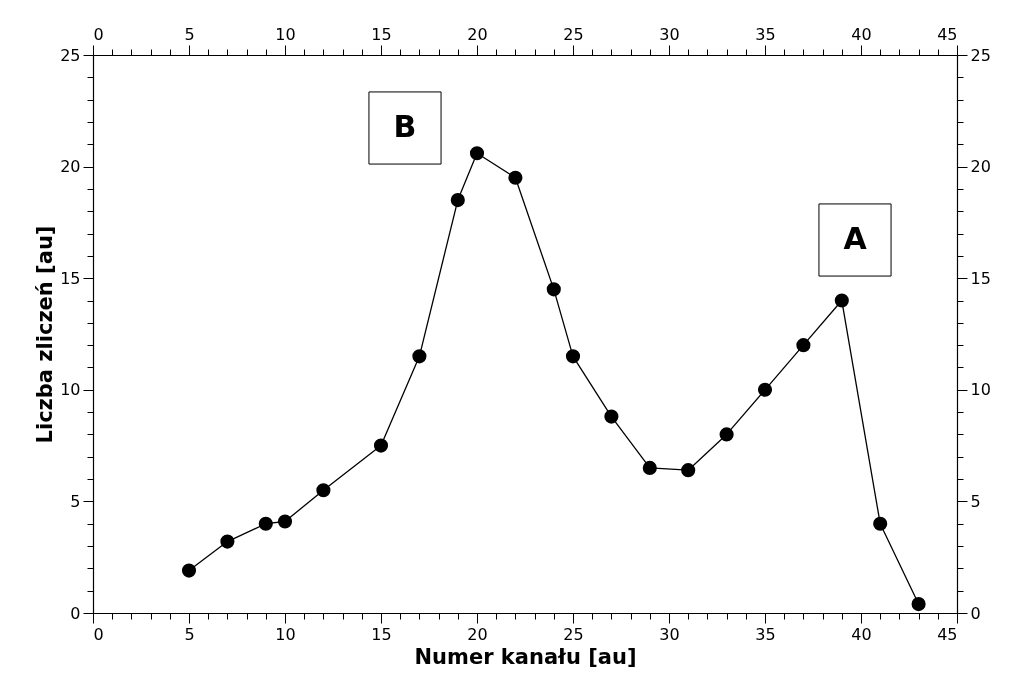 This screenshot has height=695, width=1012. What do you see at coordinates (975, 501) in the screenshot?
I see `y2-tick-label: 5` at bounding box center [975, 501].